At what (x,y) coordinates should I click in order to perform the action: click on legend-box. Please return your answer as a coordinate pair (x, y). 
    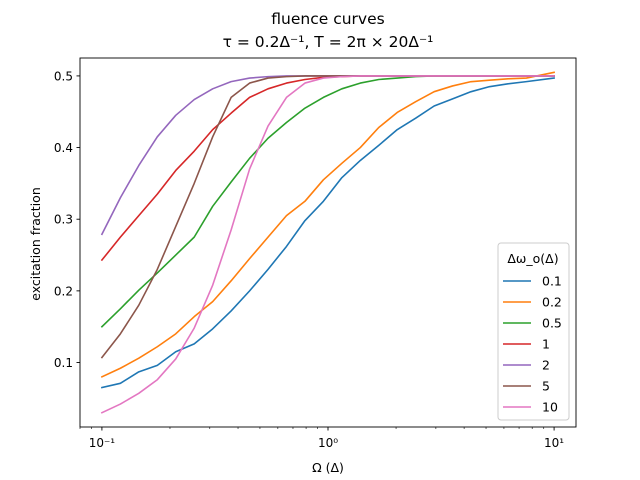
    Looking at the image, I should click on (533, 331).